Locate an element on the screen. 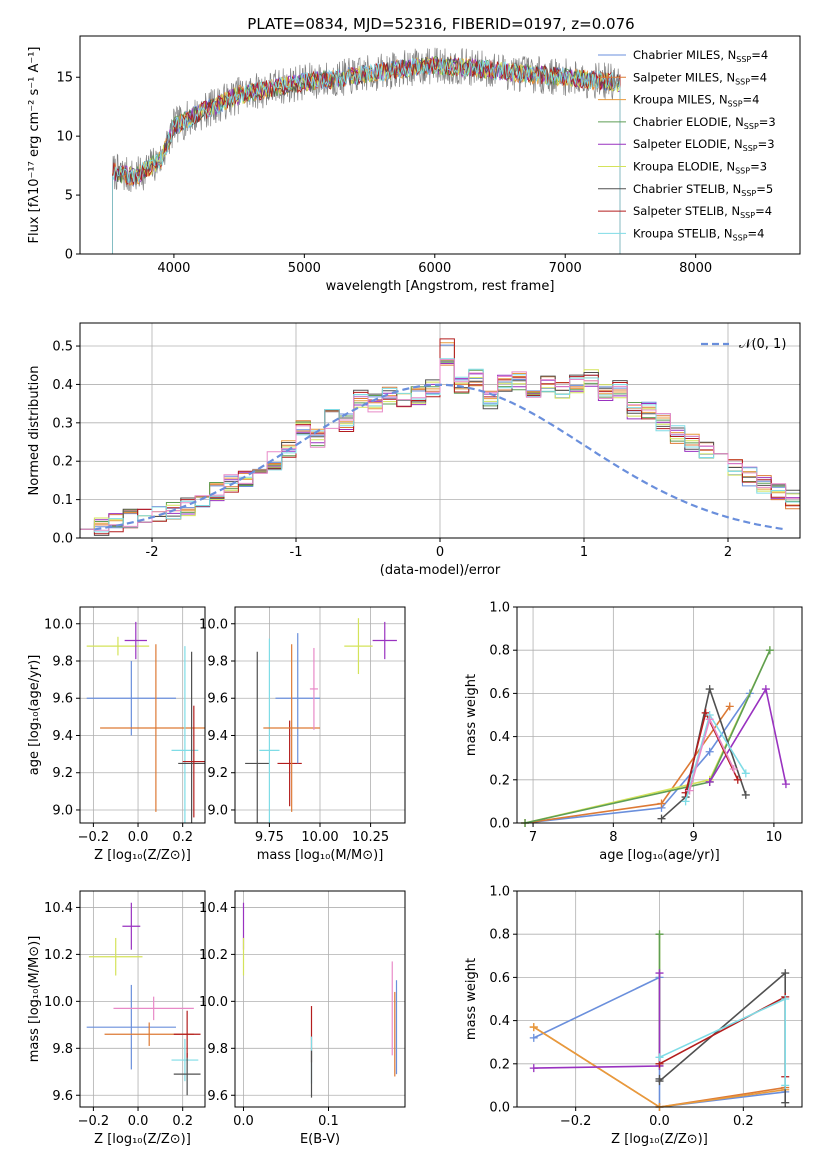  x-tick-label: 10.25 is located at coordinates (370, 837).